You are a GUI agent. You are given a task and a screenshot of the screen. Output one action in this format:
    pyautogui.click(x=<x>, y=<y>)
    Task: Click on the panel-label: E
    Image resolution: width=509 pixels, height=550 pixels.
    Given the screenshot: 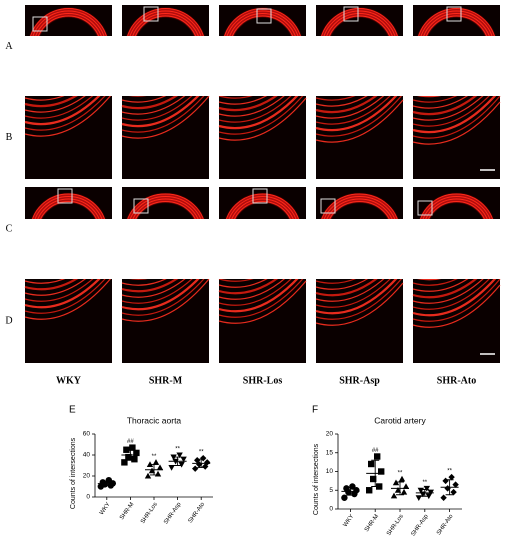 What is the action you would take?
    pyautogui.click(x=72, y=410)
    